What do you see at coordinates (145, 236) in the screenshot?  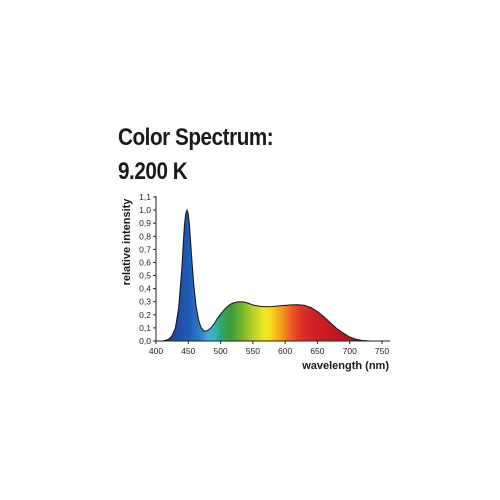 I see `y-tick-label: 0,8` at bounding box center [145, 236].